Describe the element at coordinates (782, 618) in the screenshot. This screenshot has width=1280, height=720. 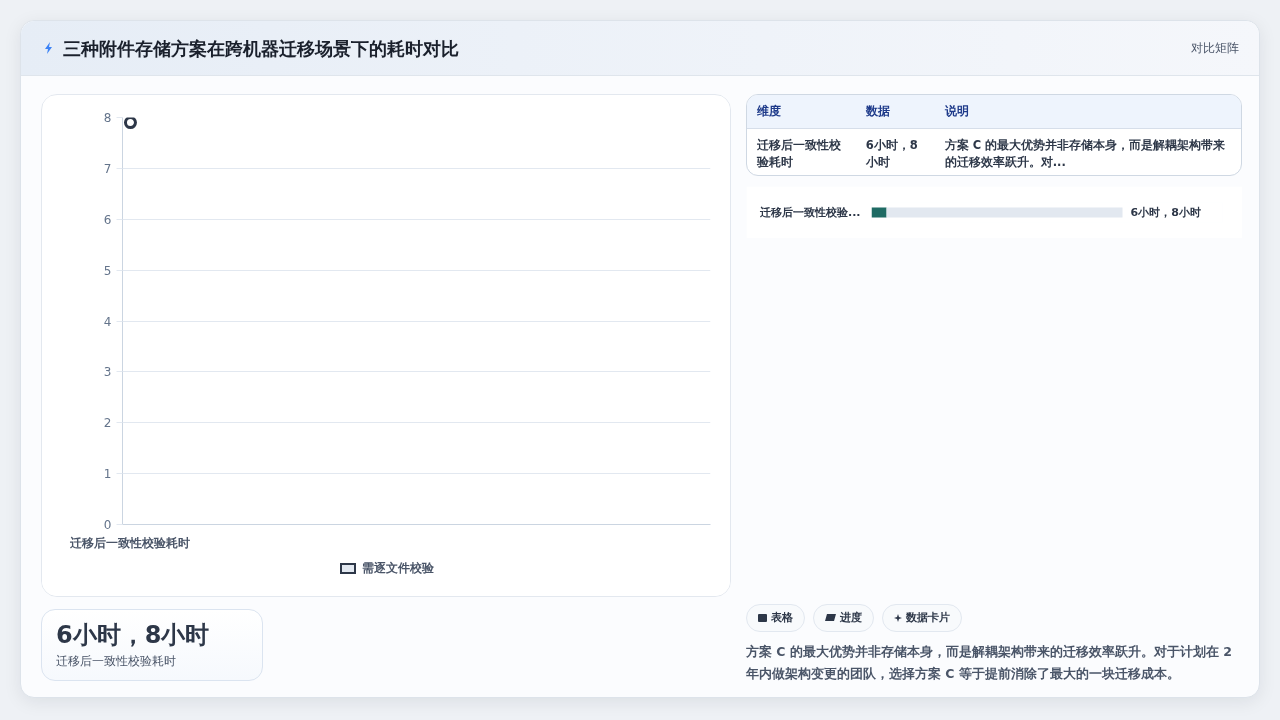
I see `category-label: 表格` at that location.